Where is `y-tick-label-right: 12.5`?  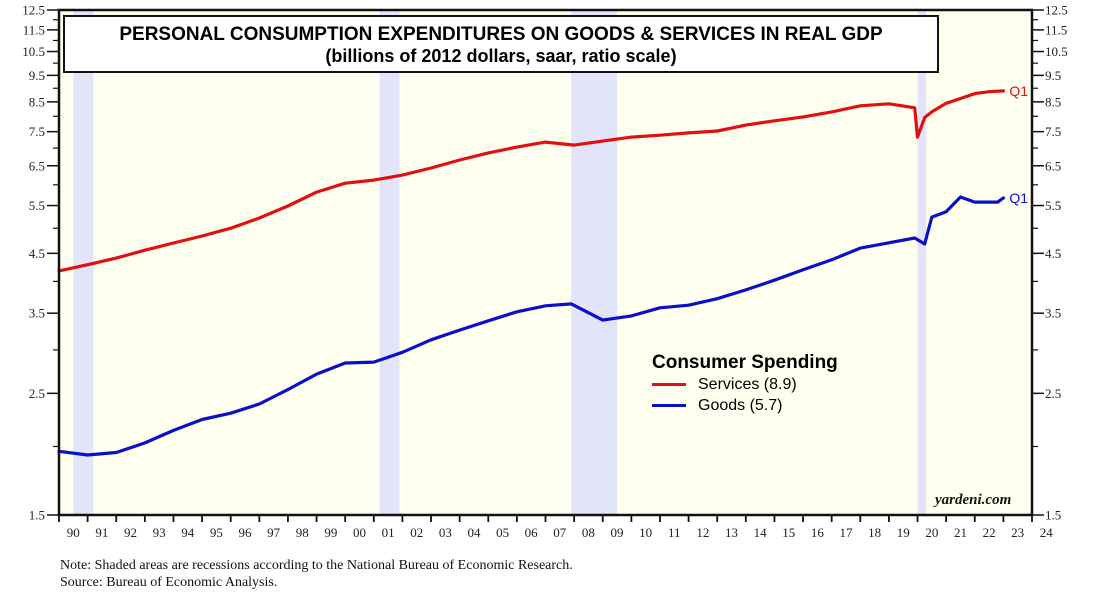
y-tick-label-right: 12.5 is located at coordinates (1056, 10).